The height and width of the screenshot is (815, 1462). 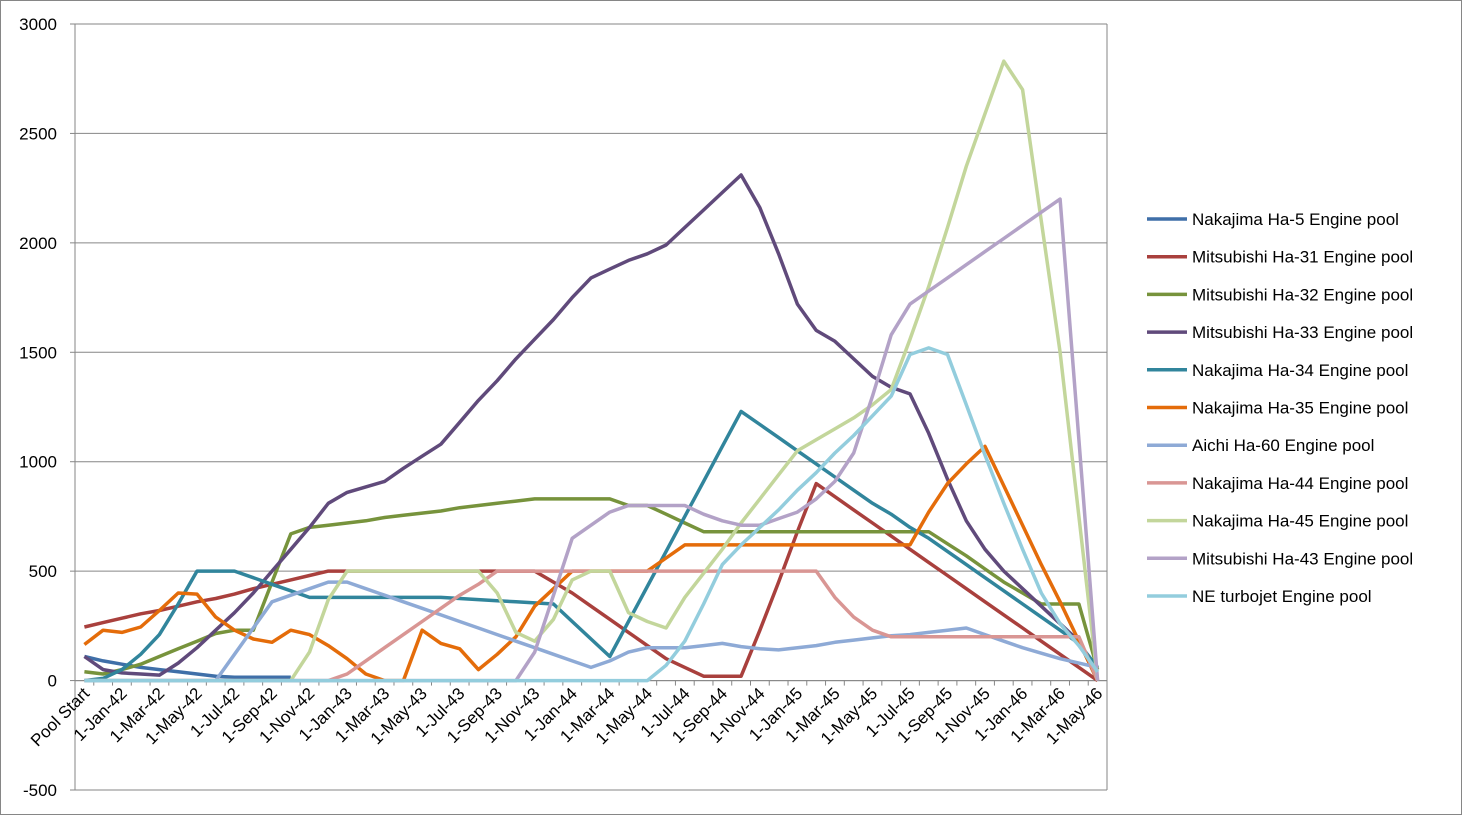 What do you see at coordinates (1302, 257) in the screenshot?
I see `legend-label: Mitsubishi Ha-31 Engine pool` at bounding box center [1302, 257].